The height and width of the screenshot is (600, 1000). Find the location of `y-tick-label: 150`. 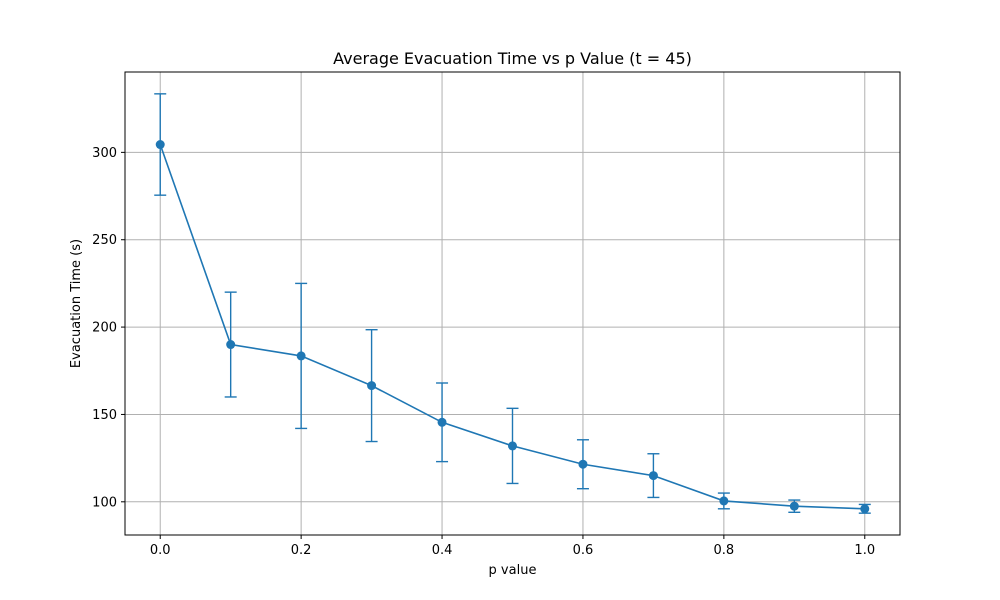

y-tick-label: 150 is located at coordinates (104, 415).